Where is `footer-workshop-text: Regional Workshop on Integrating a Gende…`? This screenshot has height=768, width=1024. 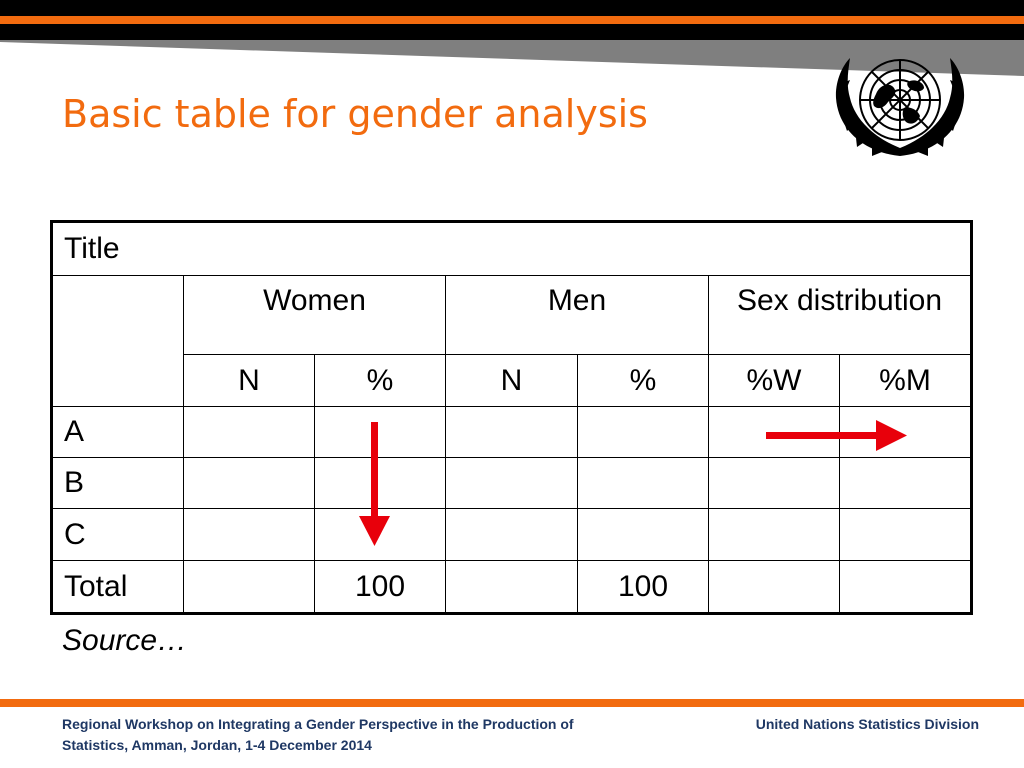
footer-workshop-text: Regional Workshop on Integrating a Gende… is located at coordinates (318, 734).